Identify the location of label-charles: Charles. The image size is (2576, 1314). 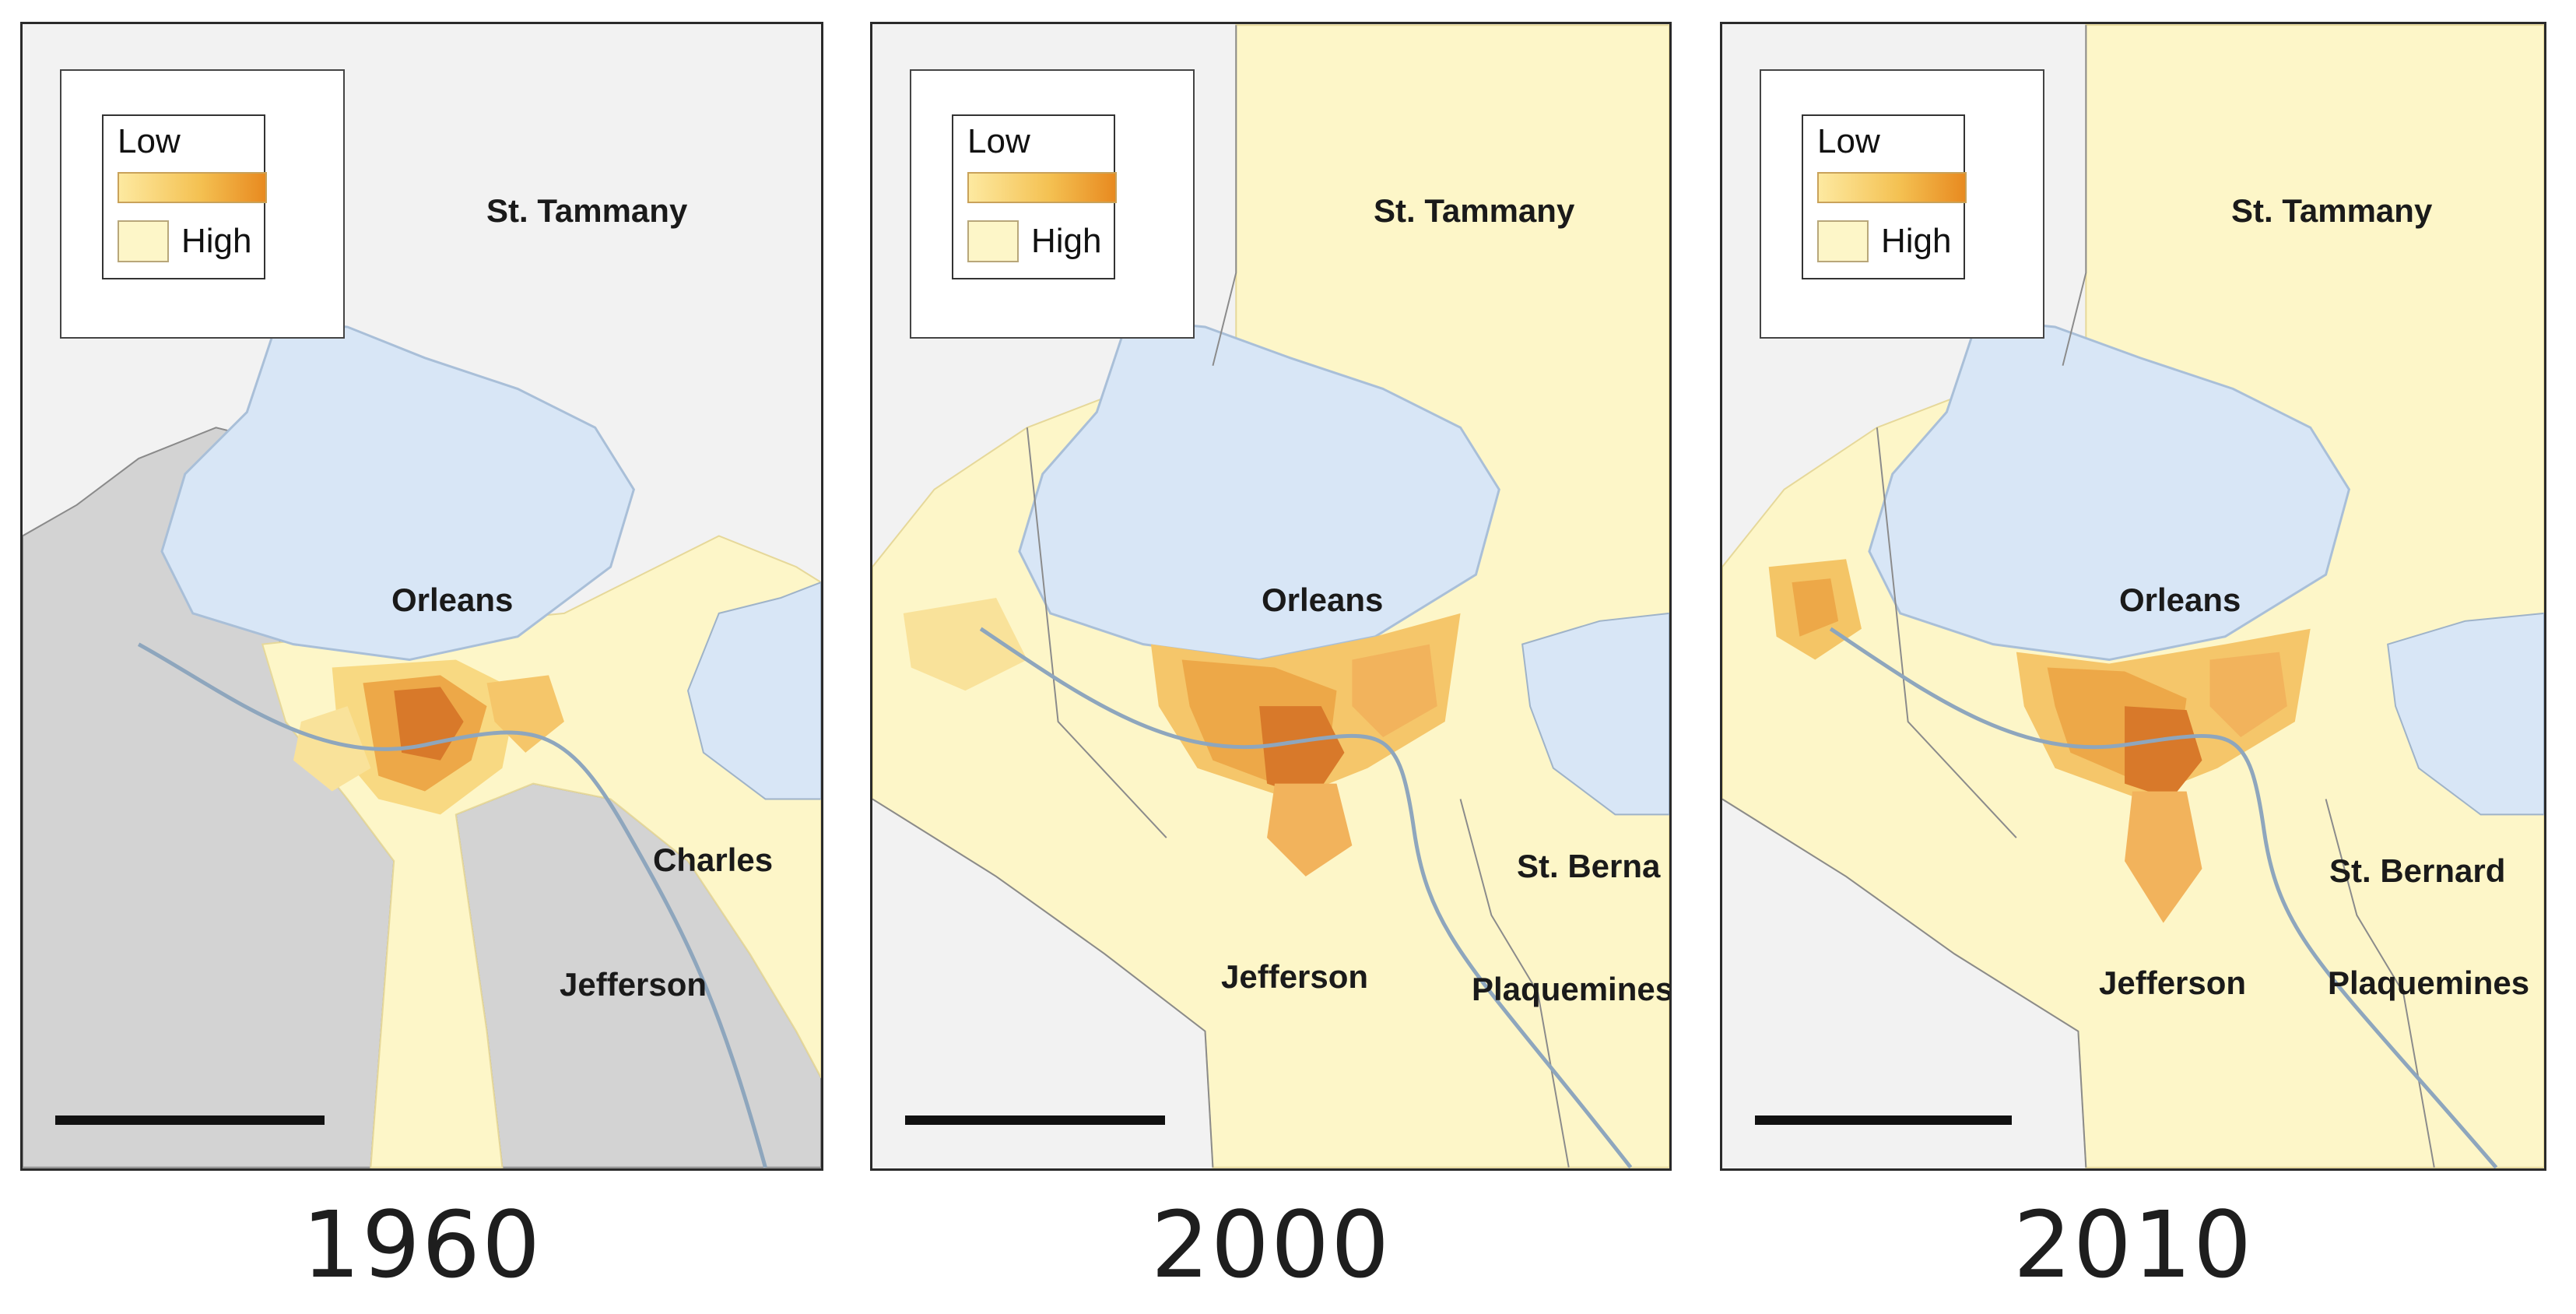
(714, 859).